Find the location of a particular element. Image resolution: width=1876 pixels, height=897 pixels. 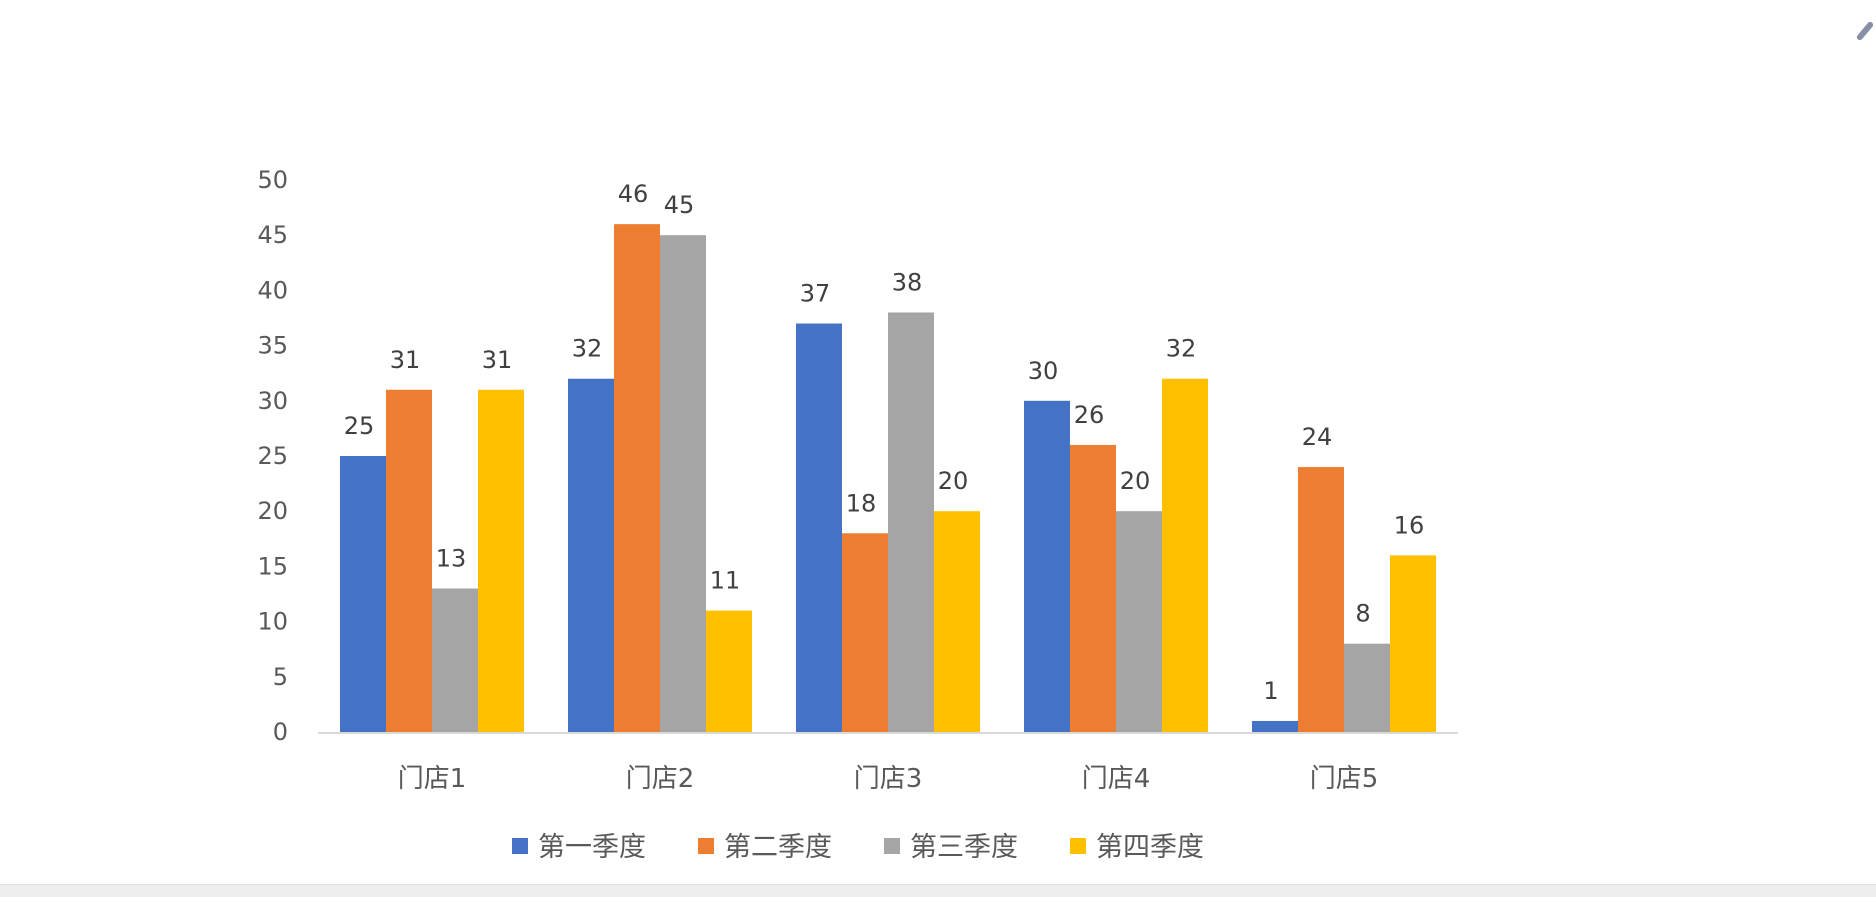

y-tick-label: 50 is located at coordinates (272, 180).